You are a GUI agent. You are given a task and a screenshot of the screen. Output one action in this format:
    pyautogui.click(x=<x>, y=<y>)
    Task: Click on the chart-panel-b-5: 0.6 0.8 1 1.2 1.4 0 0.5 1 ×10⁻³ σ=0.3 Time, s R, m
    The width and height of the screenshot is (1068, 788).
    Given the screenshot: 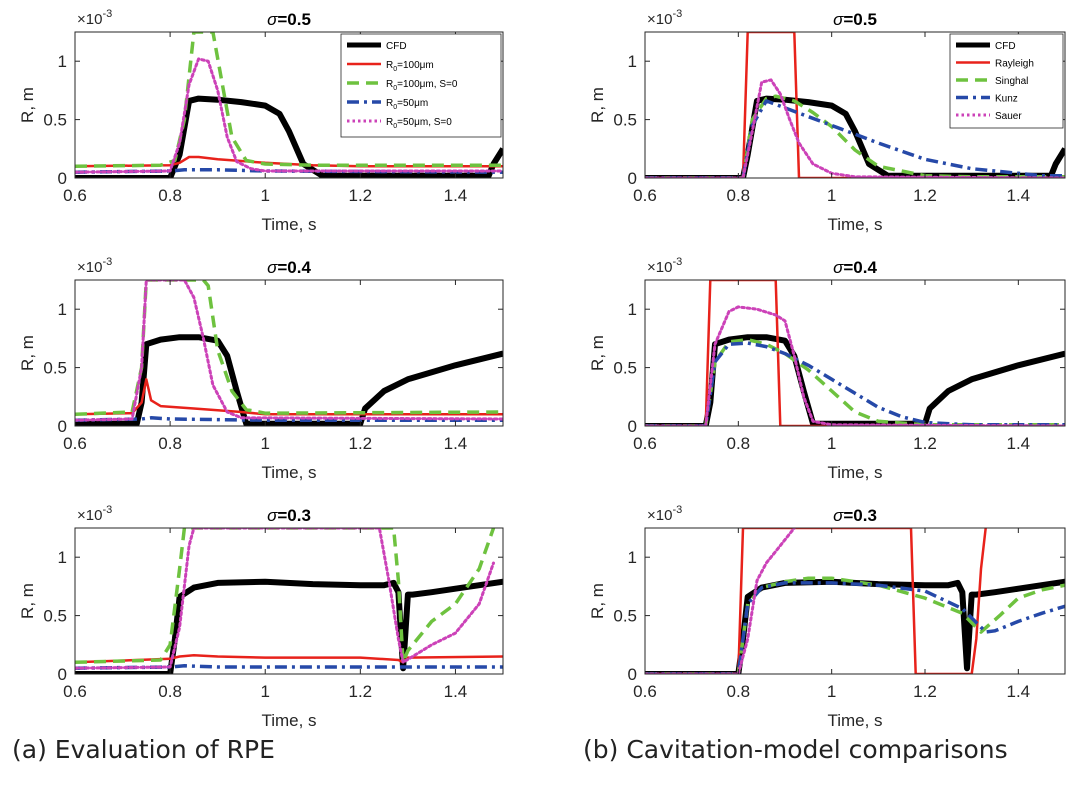 What is the action you would take?
    pyautogui.click(x=827, y=617)
    